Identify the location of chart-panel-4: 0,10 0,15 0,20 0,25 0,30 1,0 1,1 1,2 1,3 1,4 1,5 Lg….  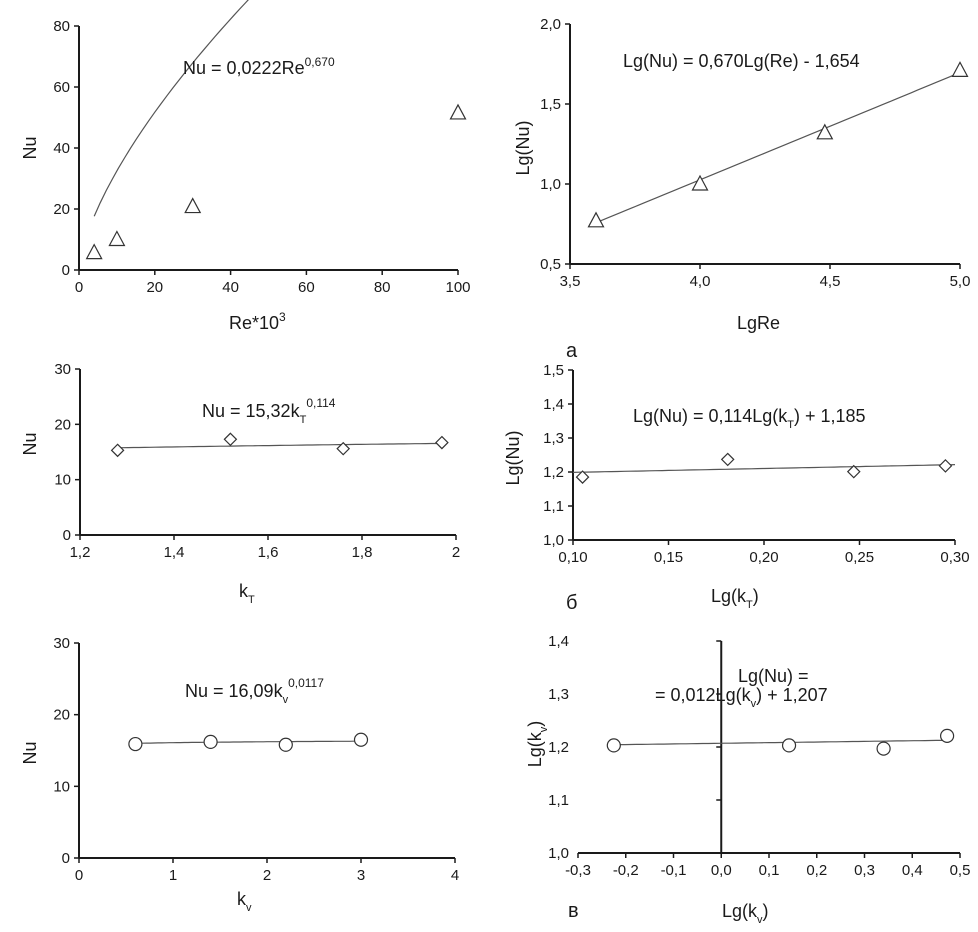
(736, 486).